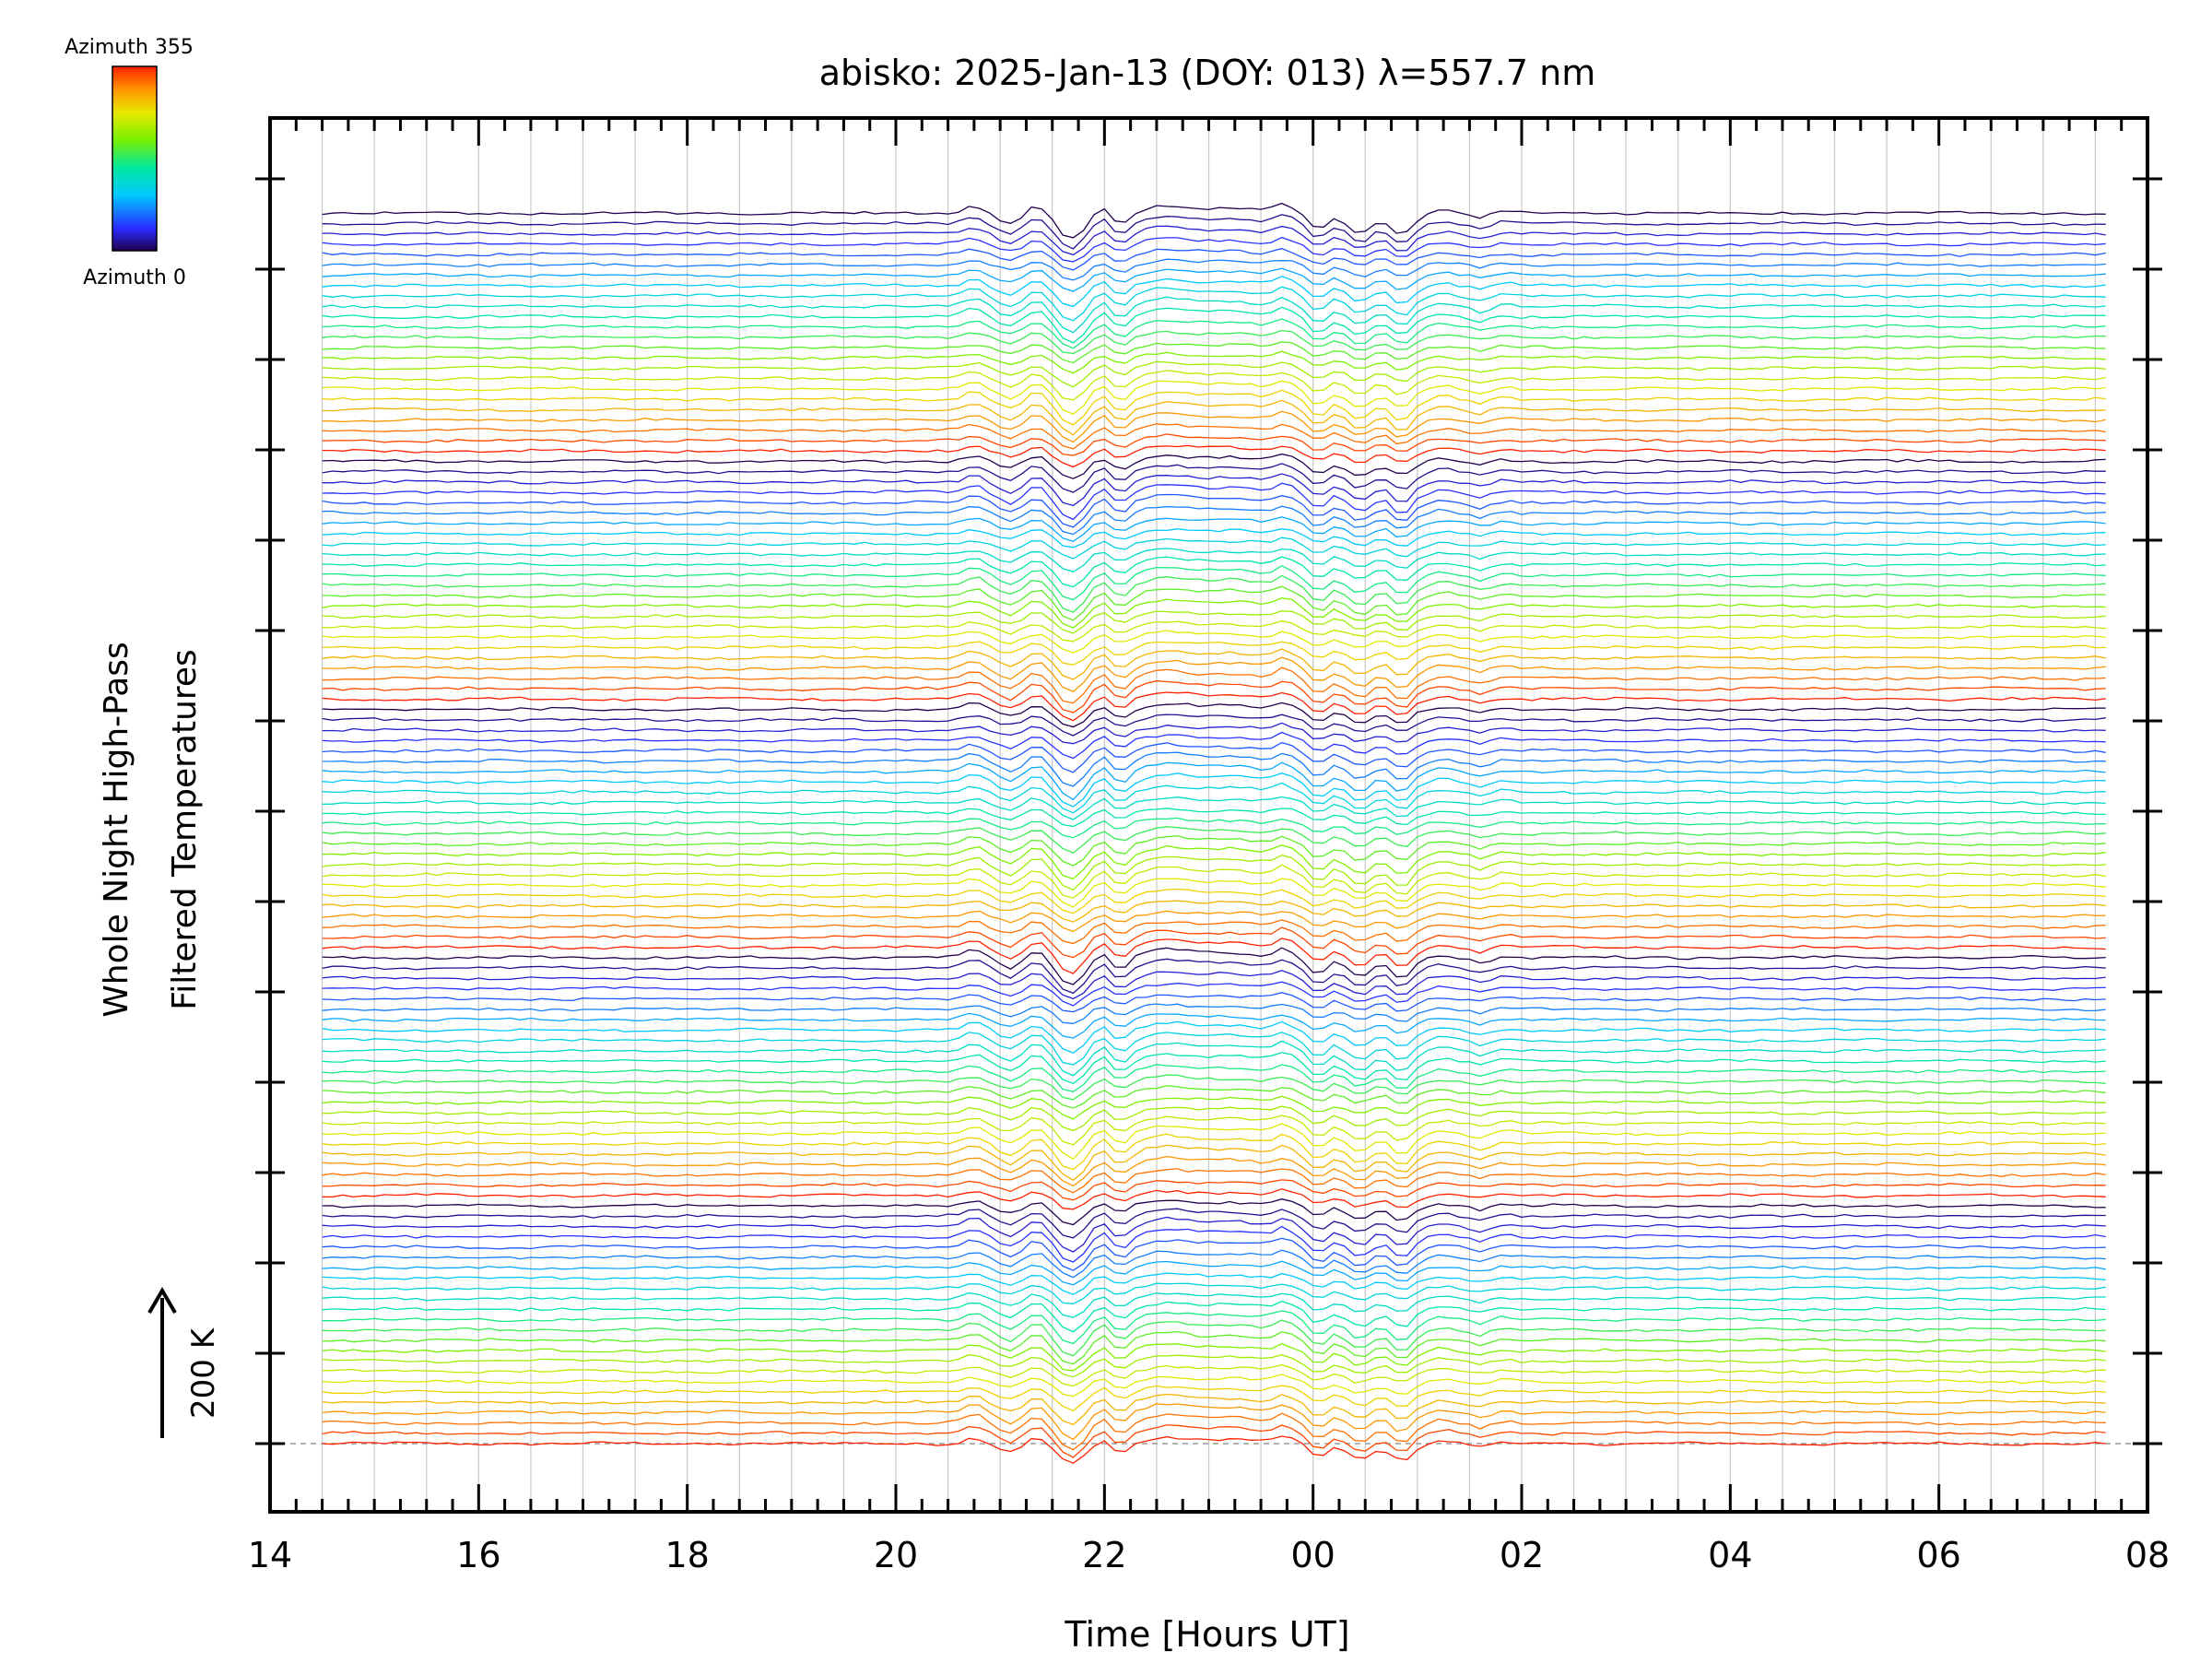 The height and width of the screenshot is (1663, 2212). What do you see at coordinates (1312, 1555) in the screenshot?
I see `x-tick-label: 00` at bounding box center [1312, 1555].